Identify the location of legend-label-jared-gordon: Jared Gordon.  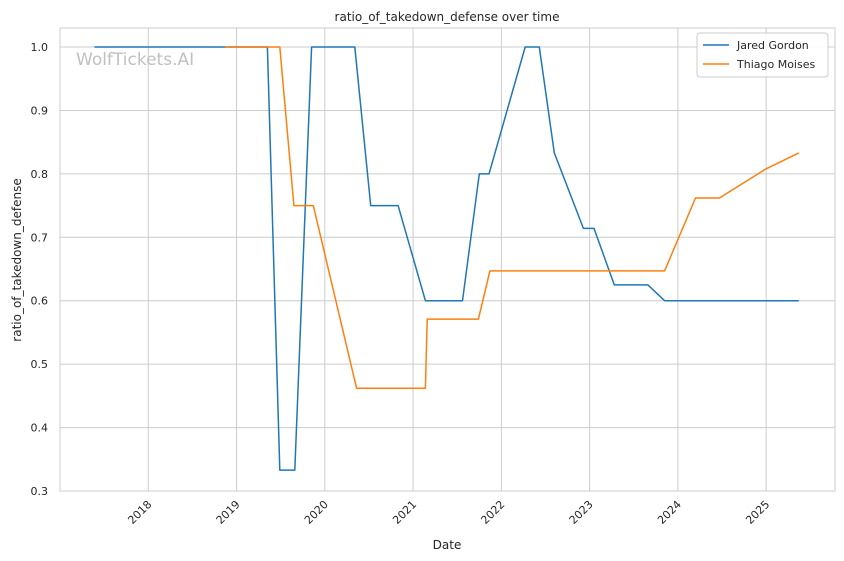
(772, 45).